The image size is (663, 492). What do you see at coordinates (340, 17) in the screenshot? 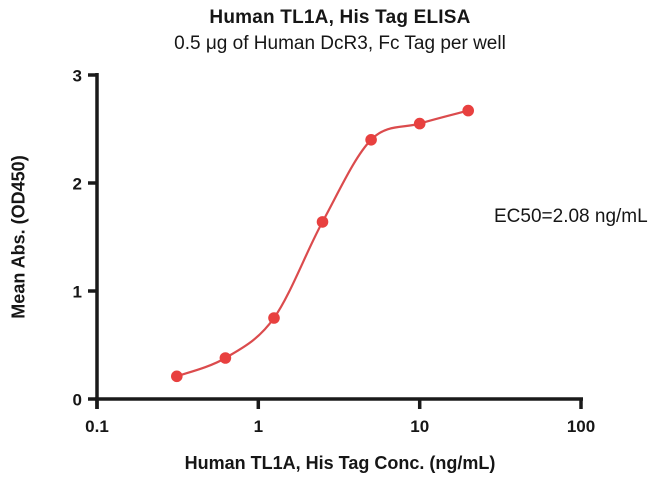
I see `chart-title: Human TL1A, His Tag ELISA` at bounding box center [340, 17].